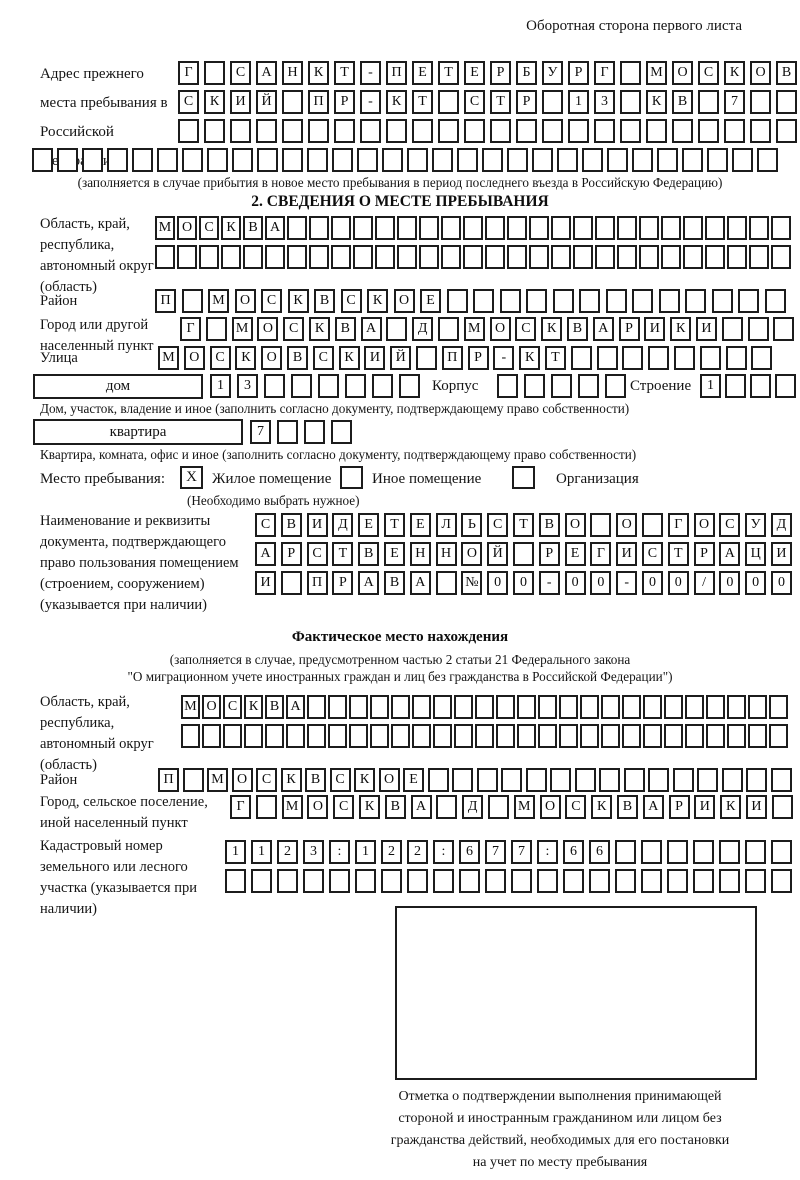 The height and width of the screenshot is (1180, 800). Describe the element at coordinates (313, 852) in the screenshot. I see `char-box: 3` at that location.